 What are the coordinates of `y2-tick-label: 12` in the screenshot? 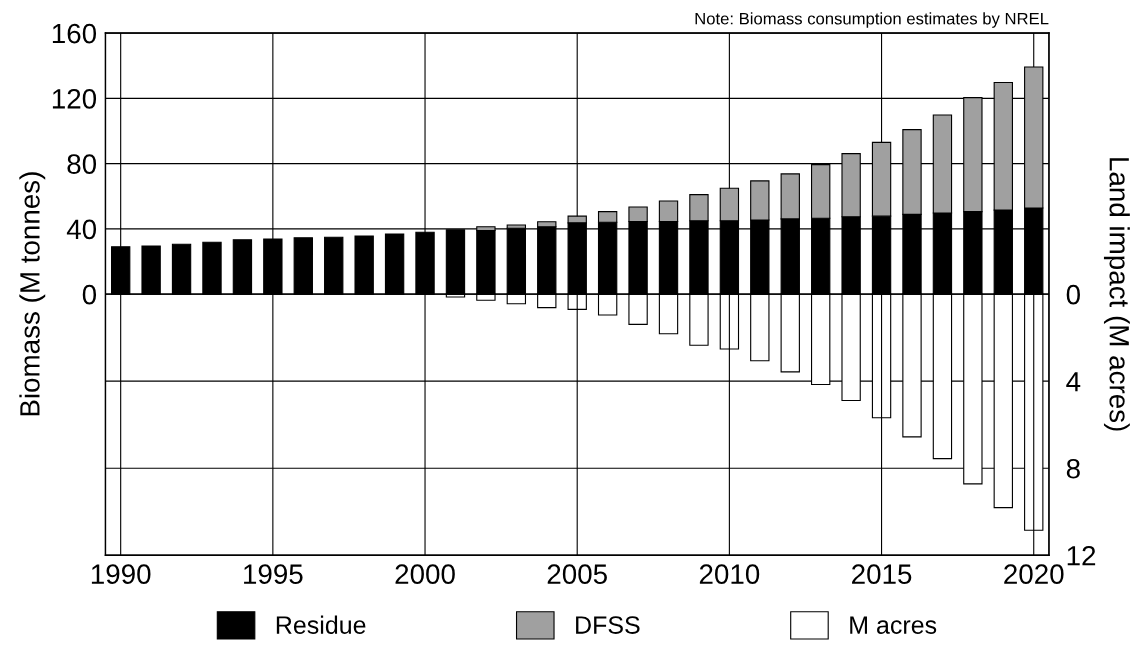 It's located at (1081, 555).